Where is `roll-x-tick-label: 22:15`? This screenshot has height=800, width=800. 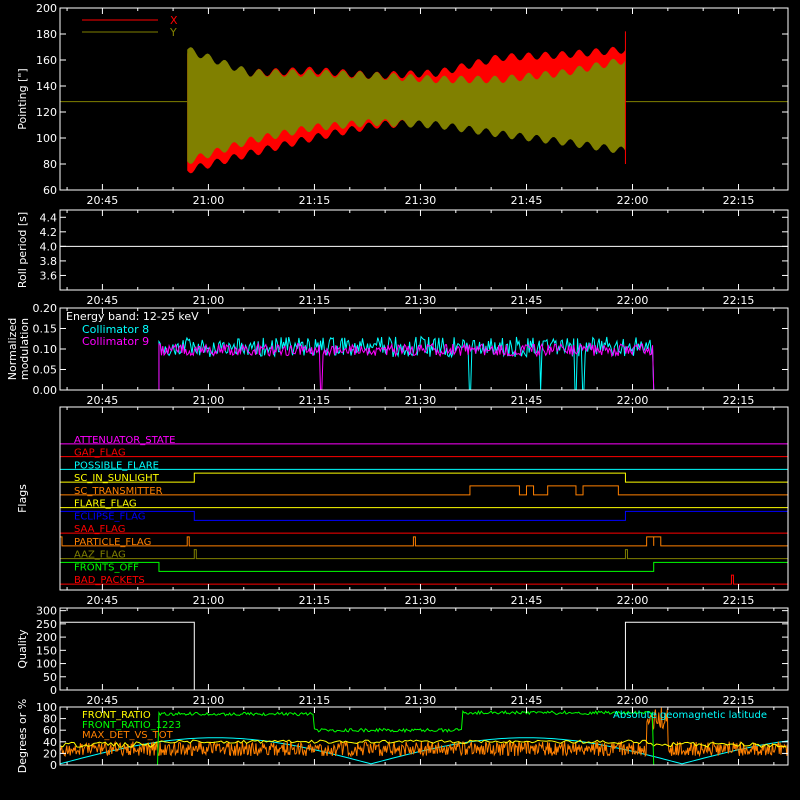 roll-x-tick-label: 22:15 is located at coordinates (739, 300).